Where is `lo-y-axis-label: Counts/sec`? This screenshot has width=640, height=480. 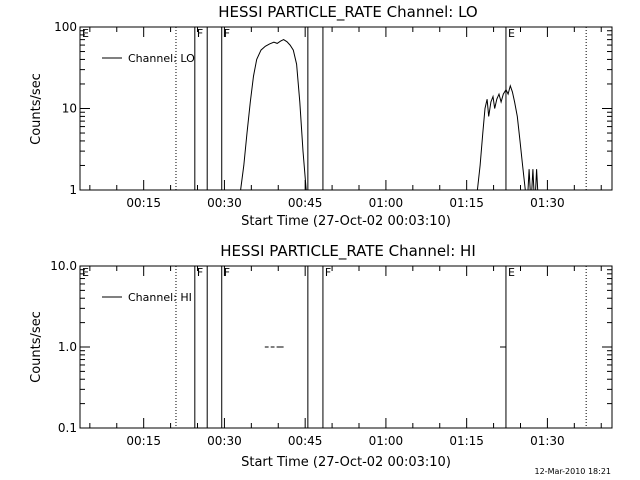
lo-y-axis-label: Counts/sec is located at coordinates (36, 109).